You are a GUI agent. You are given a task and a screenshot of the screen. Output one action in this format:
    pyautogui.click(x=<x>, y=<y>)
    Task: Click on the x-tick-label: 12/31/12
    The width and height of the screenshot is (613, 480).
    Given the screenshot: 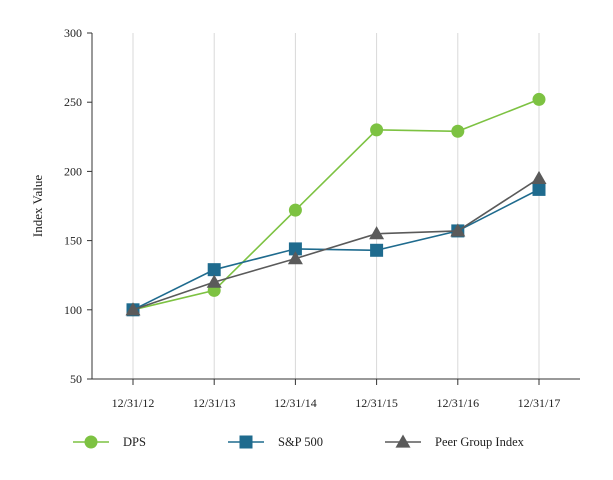 What is the action you would take?
    pyautogui.click(x=133, y=403)
    